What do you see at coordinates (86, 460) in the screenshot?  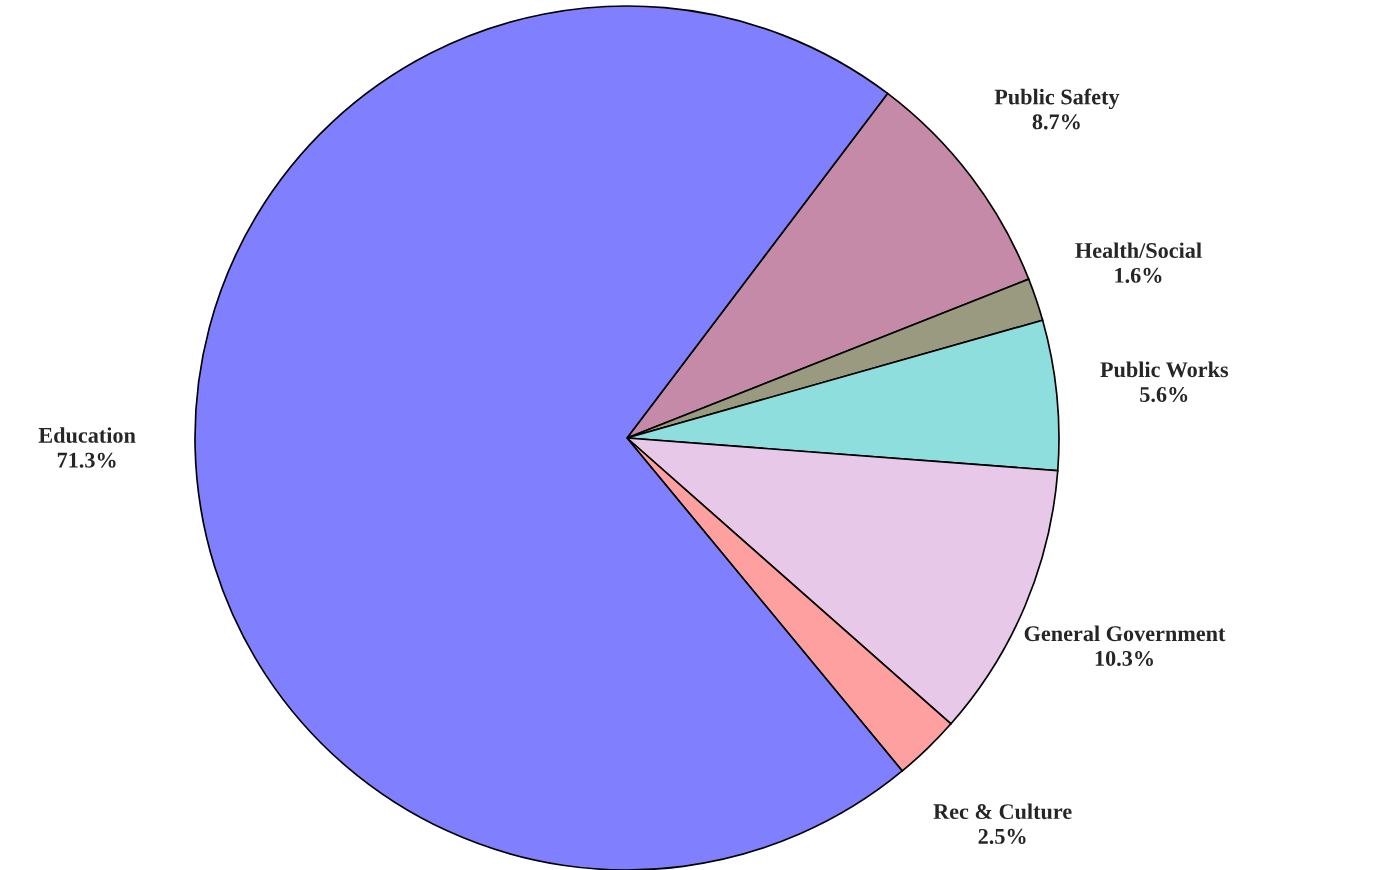 I see `data-label: 71.3%` at bounding box center [86, 460].